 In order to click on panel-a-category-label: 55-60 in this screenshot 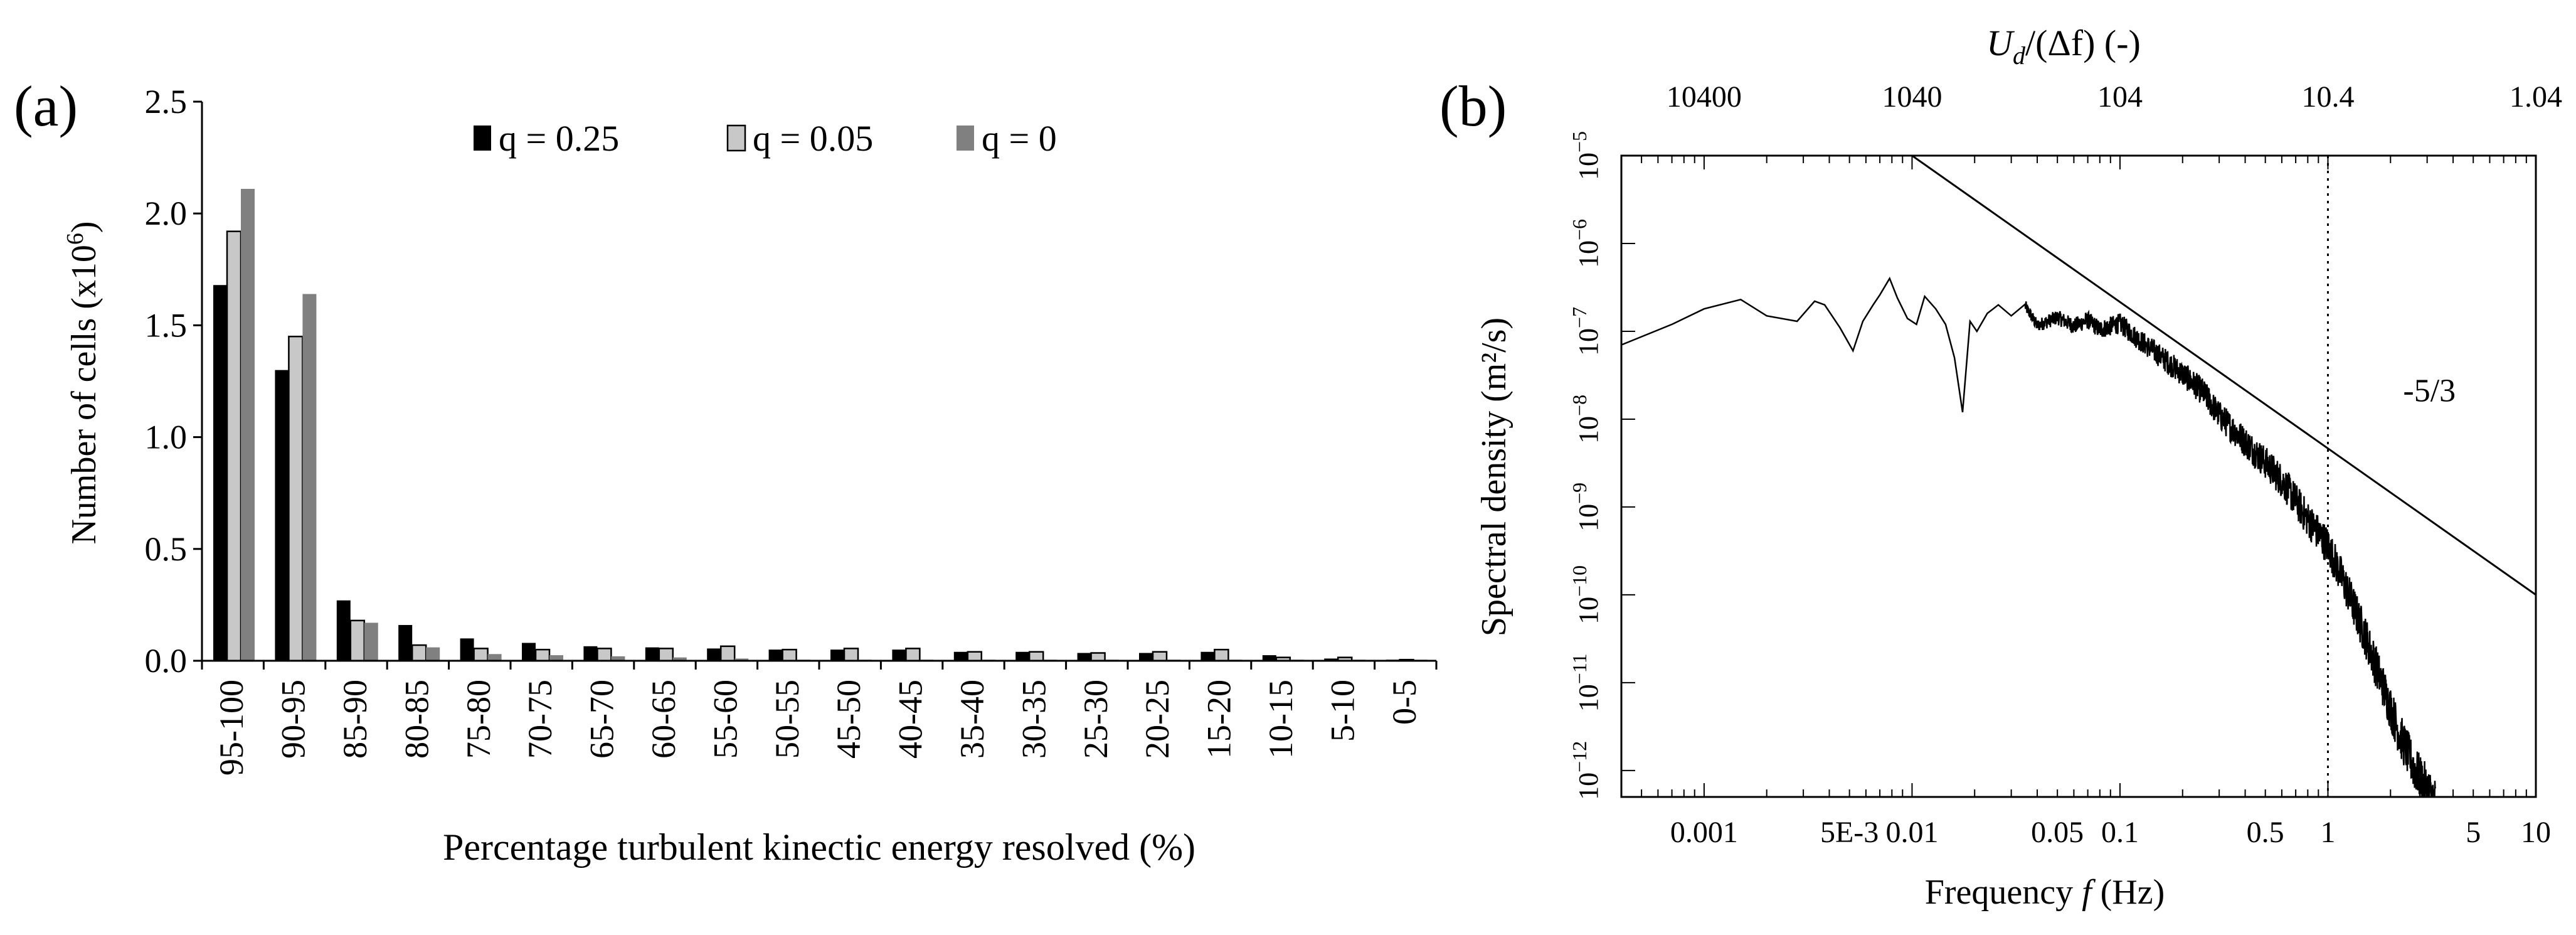, I will do `click(725, 719)`.